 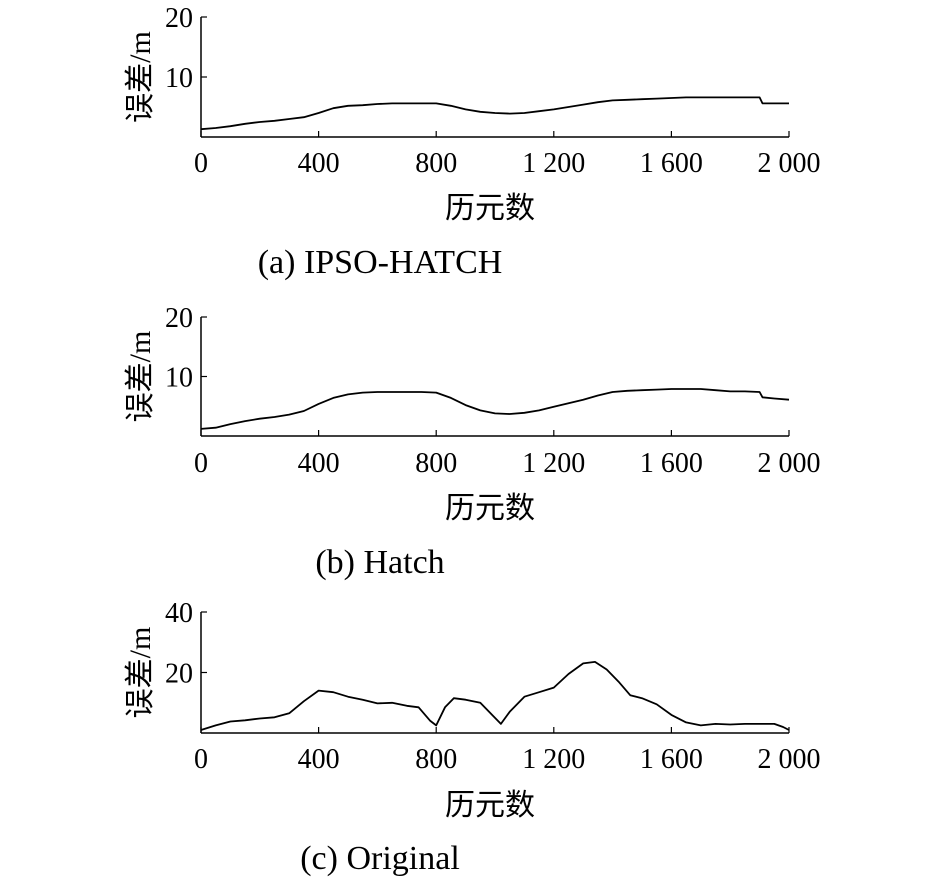 What do you see at coordinates (380, 858) in the screenshot?
I see `chart-caption: (c) Original` at bounding box center [380, 858].